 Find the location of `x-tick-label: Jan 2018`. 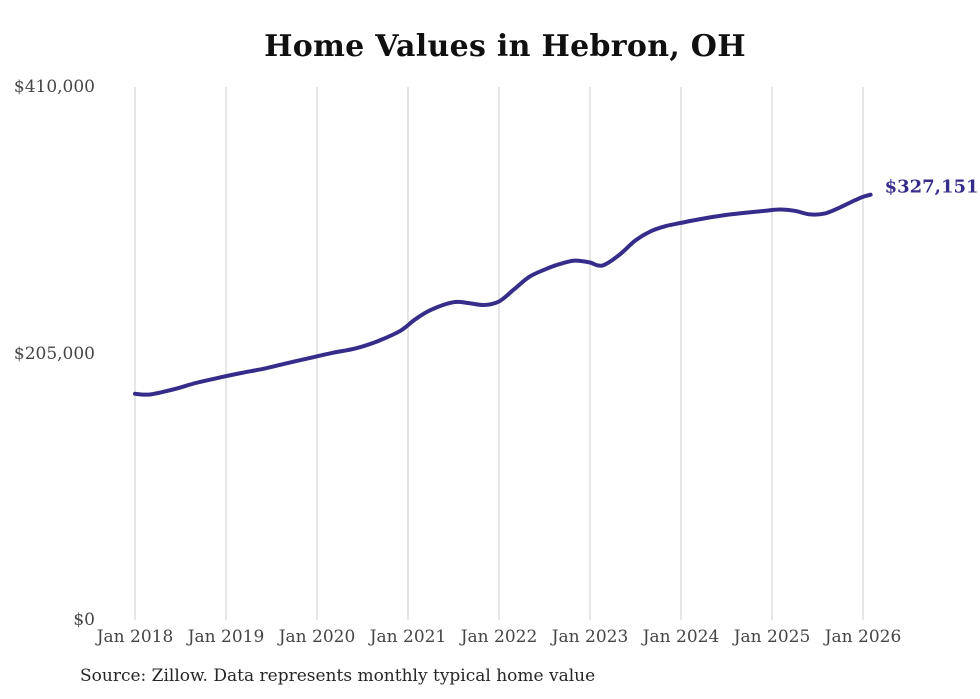

x-tick-label: Jan 2018 is located at coordinates (135, 637).